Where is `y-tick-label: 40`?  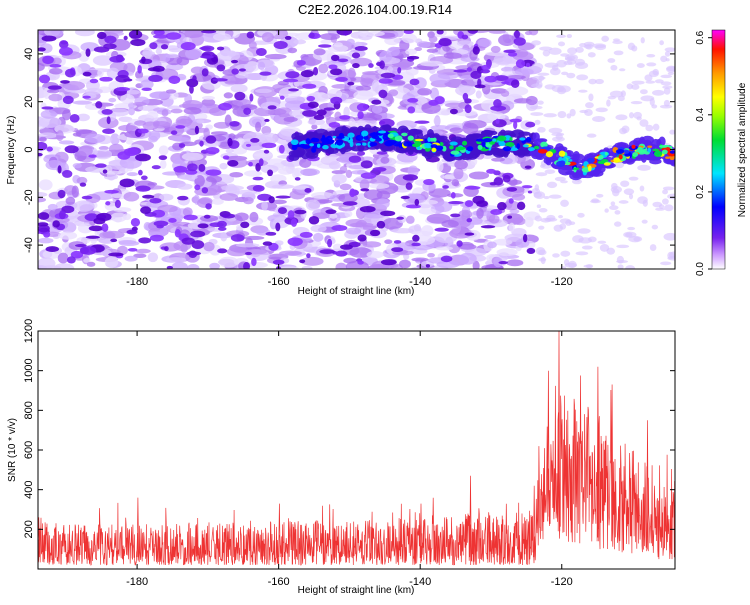
y-tick-label: 40 is located at coordinates (29, 54).